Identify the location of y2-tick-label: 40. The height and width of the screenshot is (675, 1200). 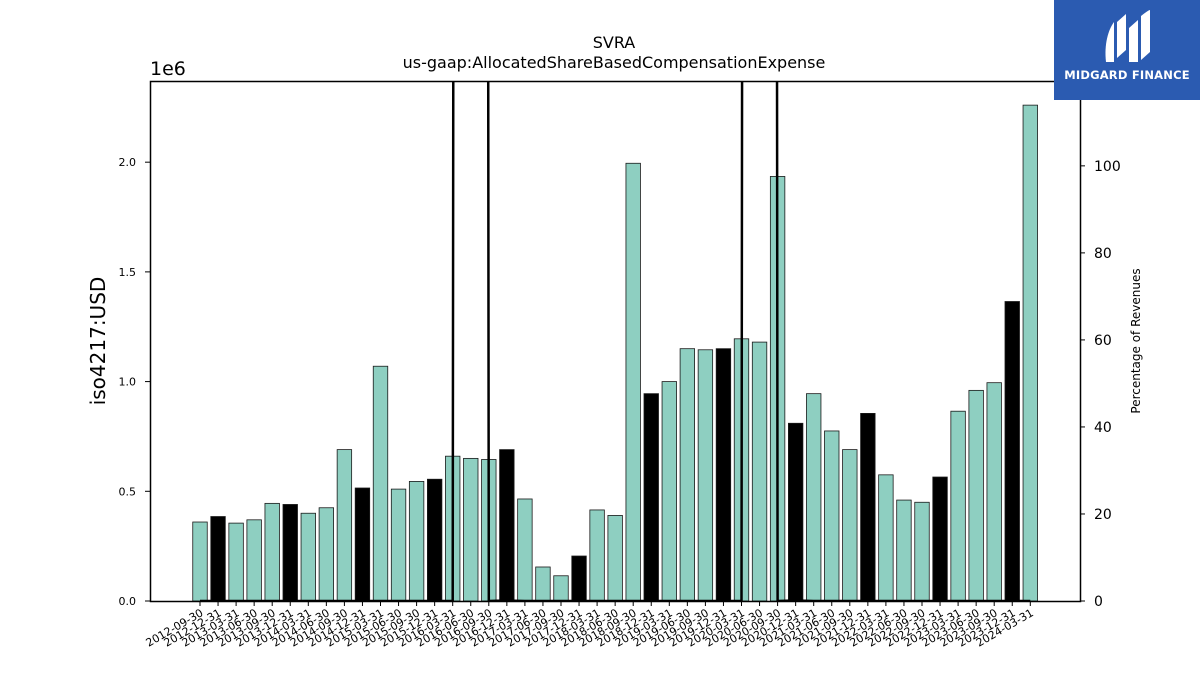
(1103, 428).